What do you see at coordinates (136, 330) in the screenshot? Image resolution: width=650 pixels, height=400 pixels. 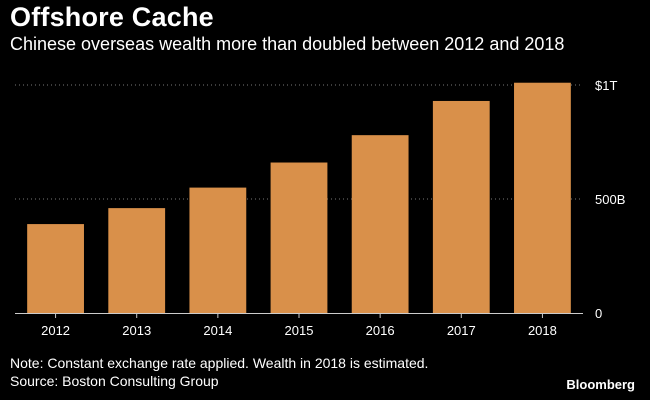 I see `x-tick-label: 2013` at bounding box center [136, 330].